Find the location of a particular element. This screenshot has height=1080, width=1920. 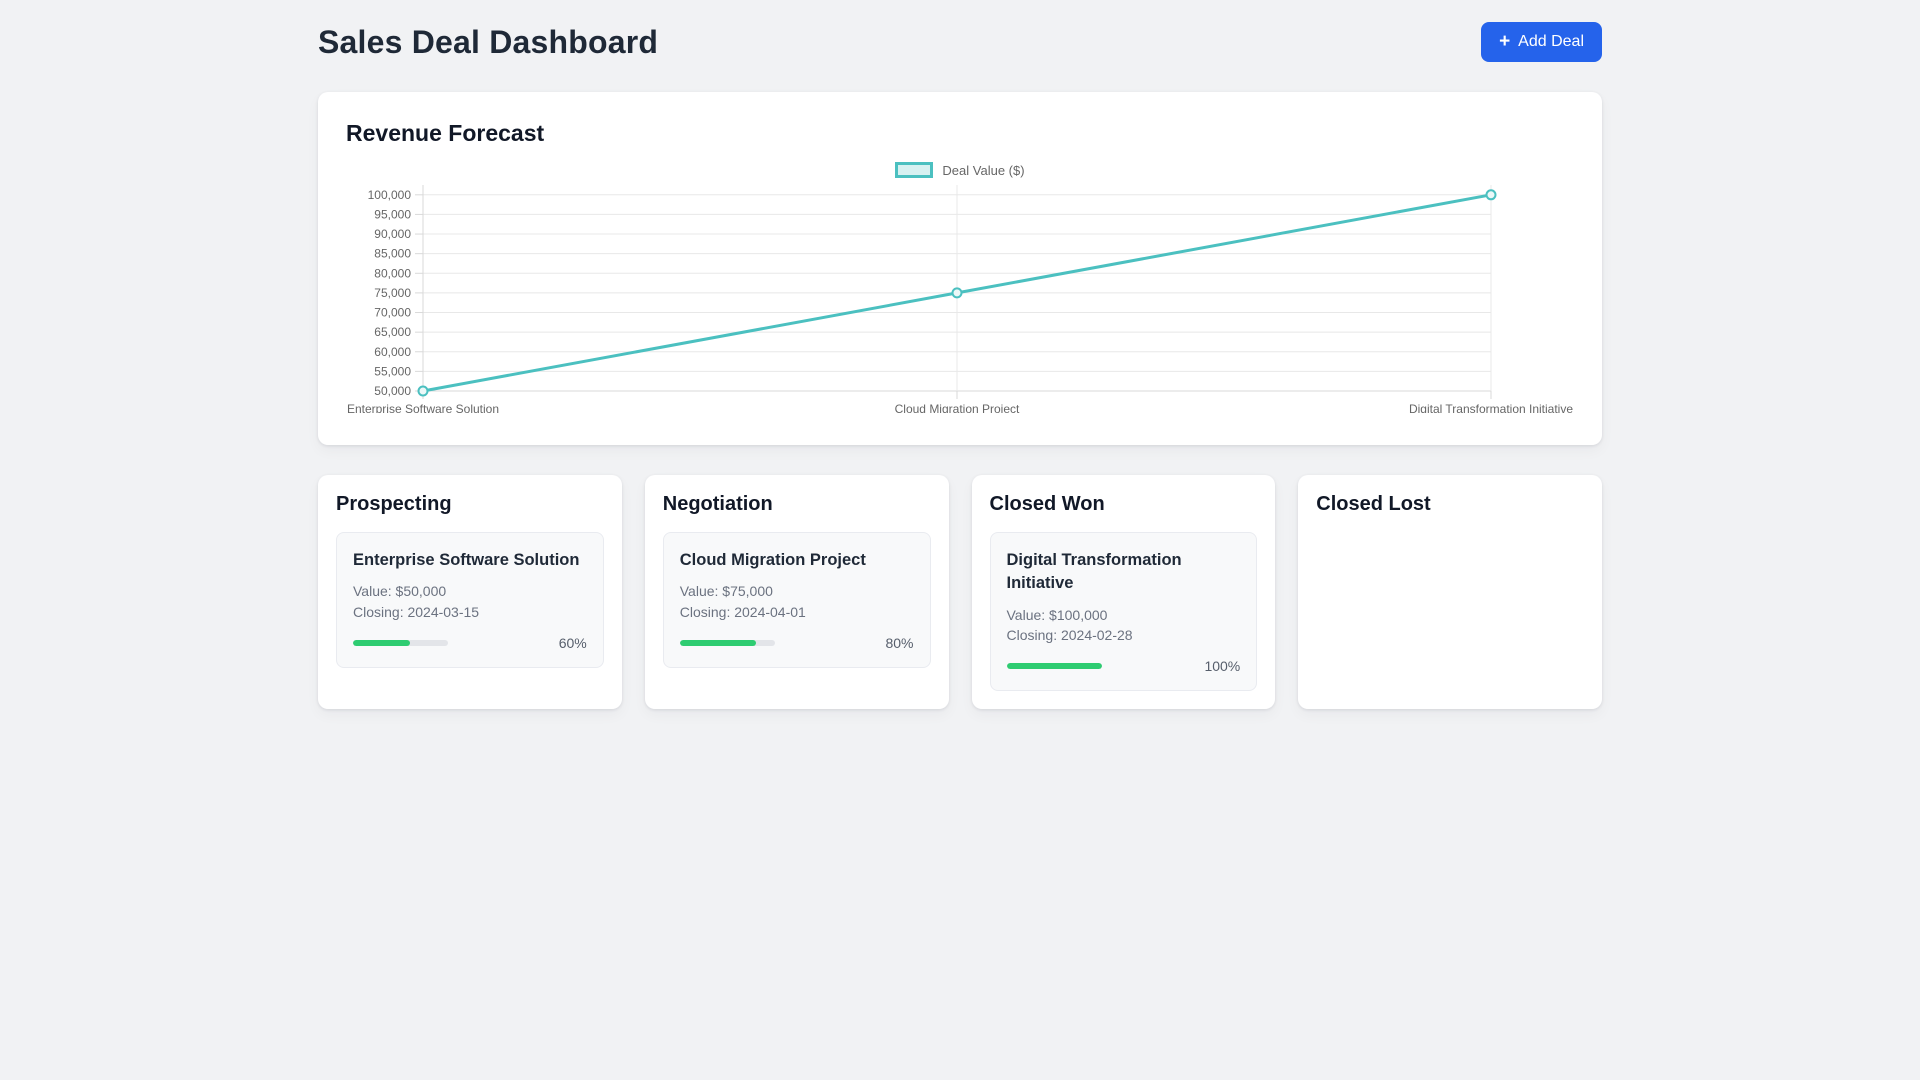

column-title: Closed Lost is located at coordinates (1373, 504).